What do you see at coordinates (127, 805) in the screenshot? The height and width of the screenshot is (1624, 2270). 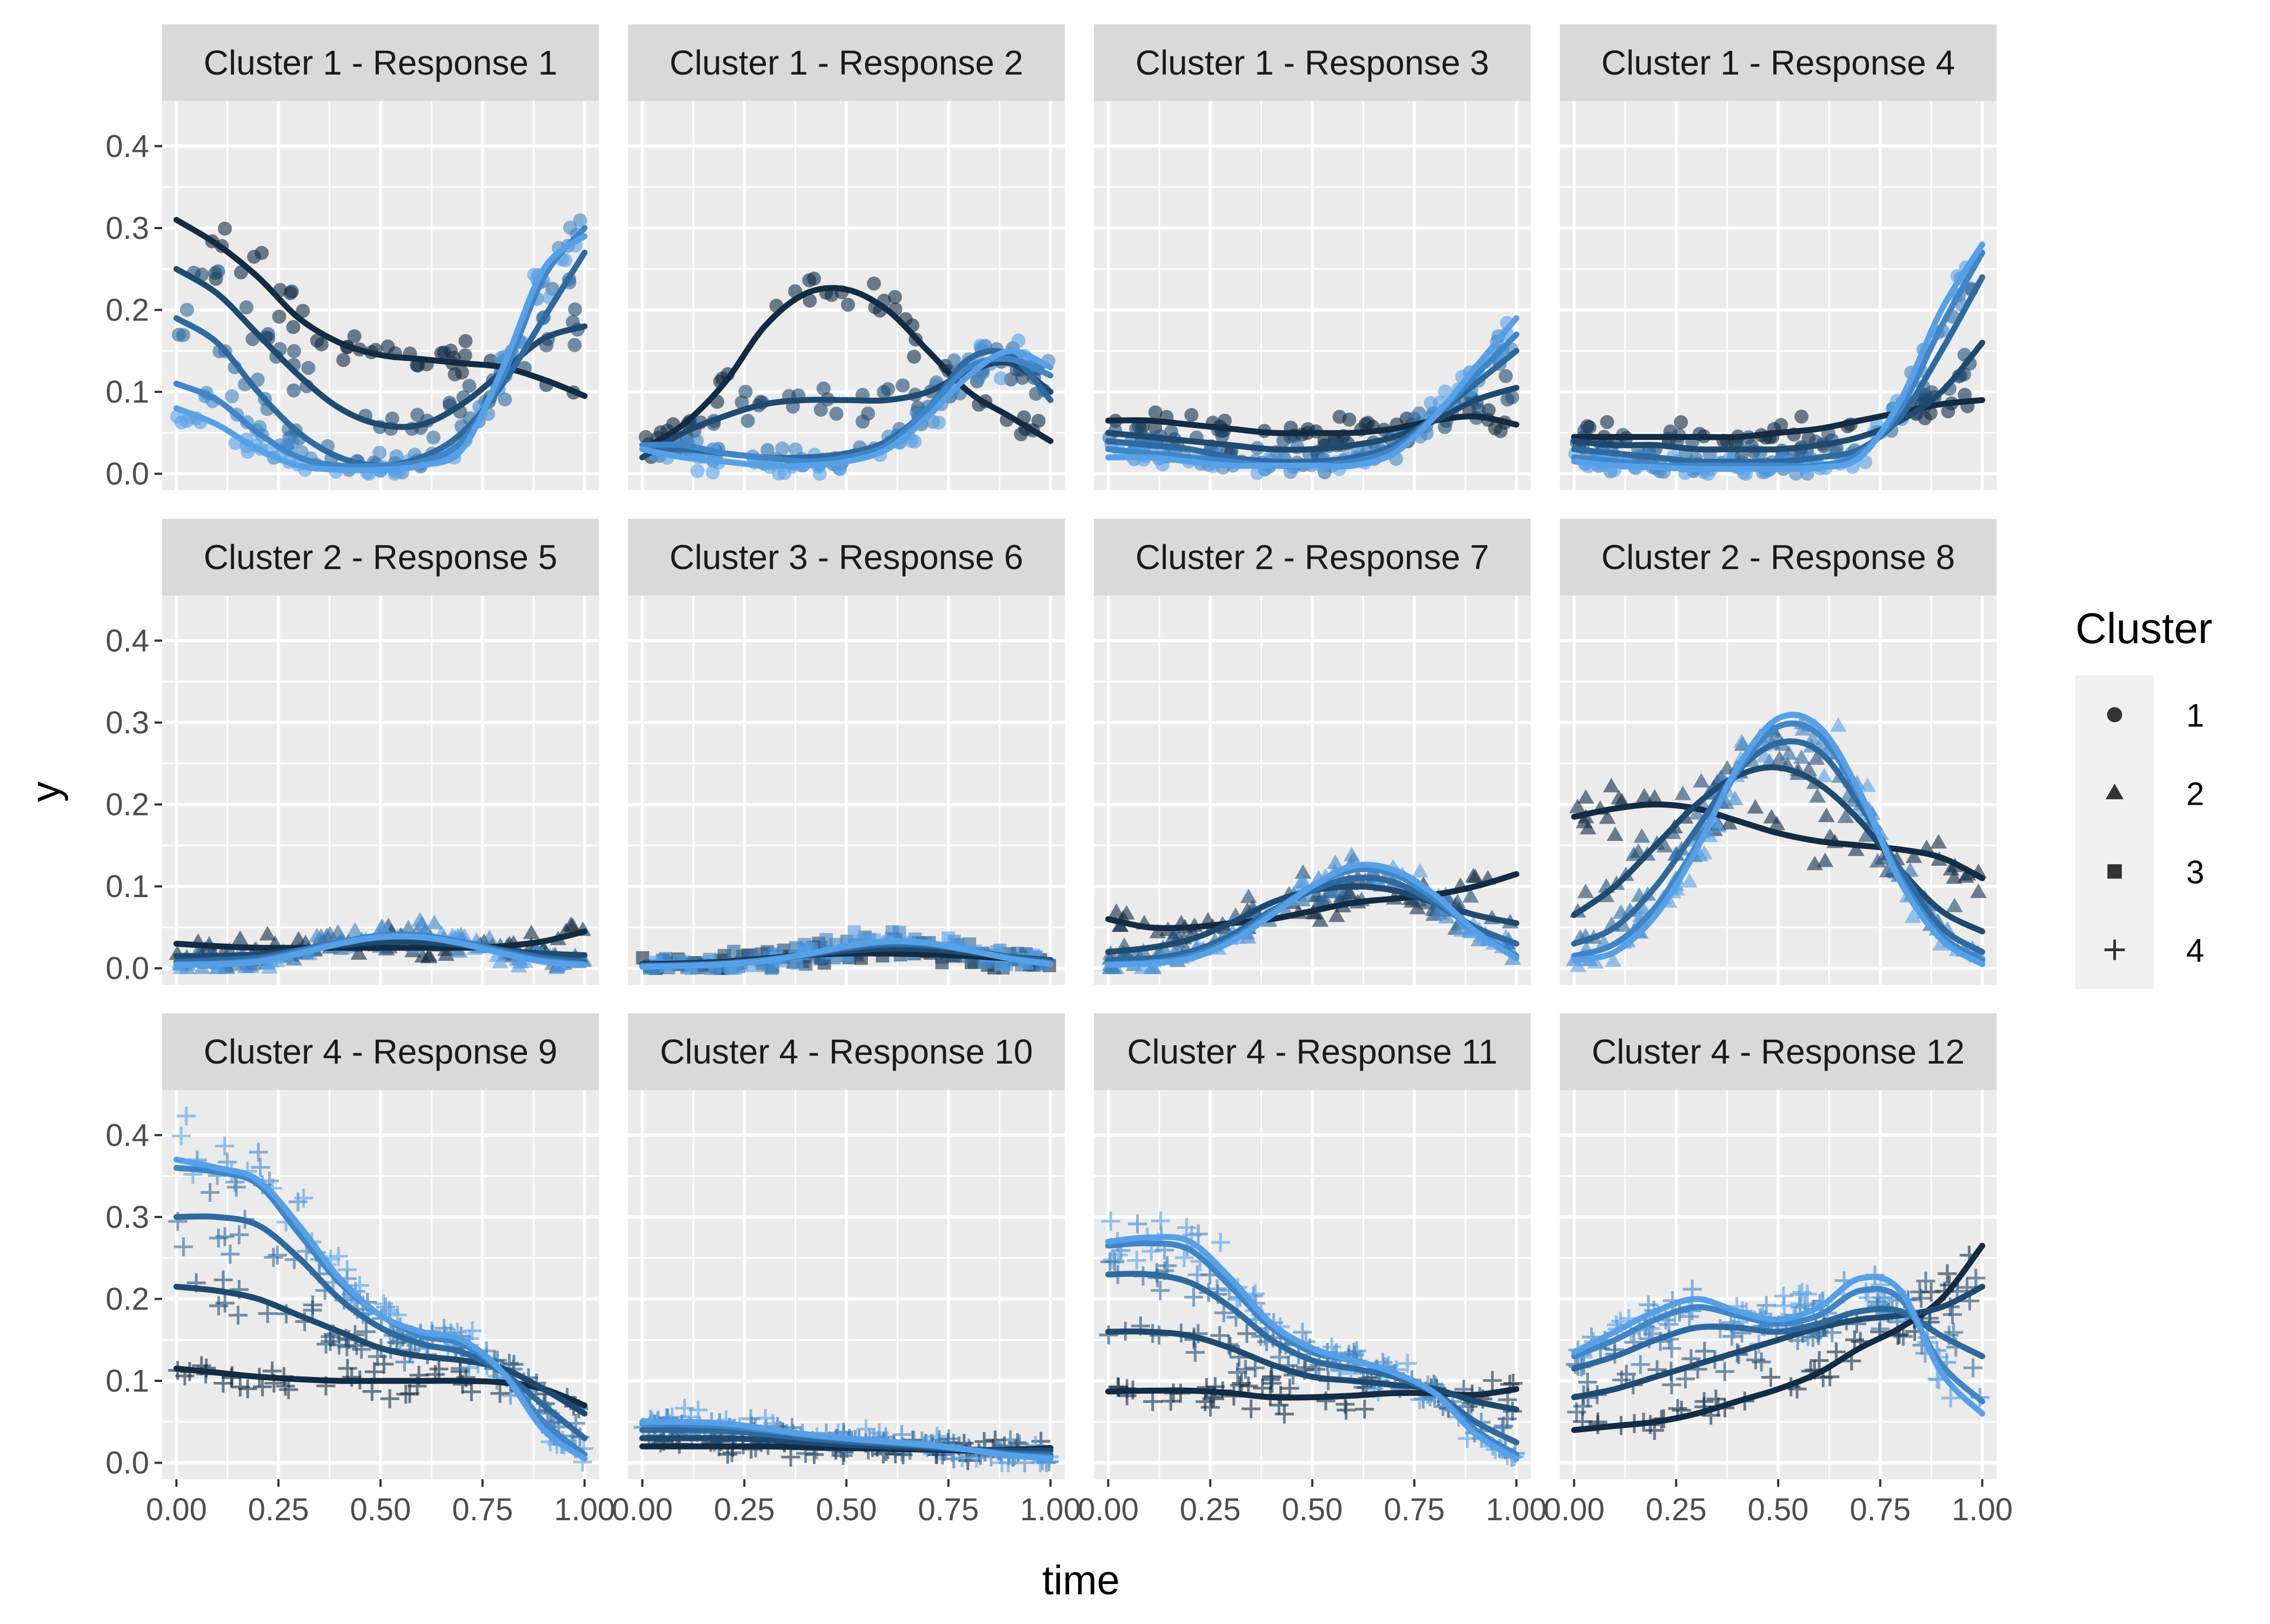 I see `y-tick-label: 0.2` at bounding box center [127, 805].